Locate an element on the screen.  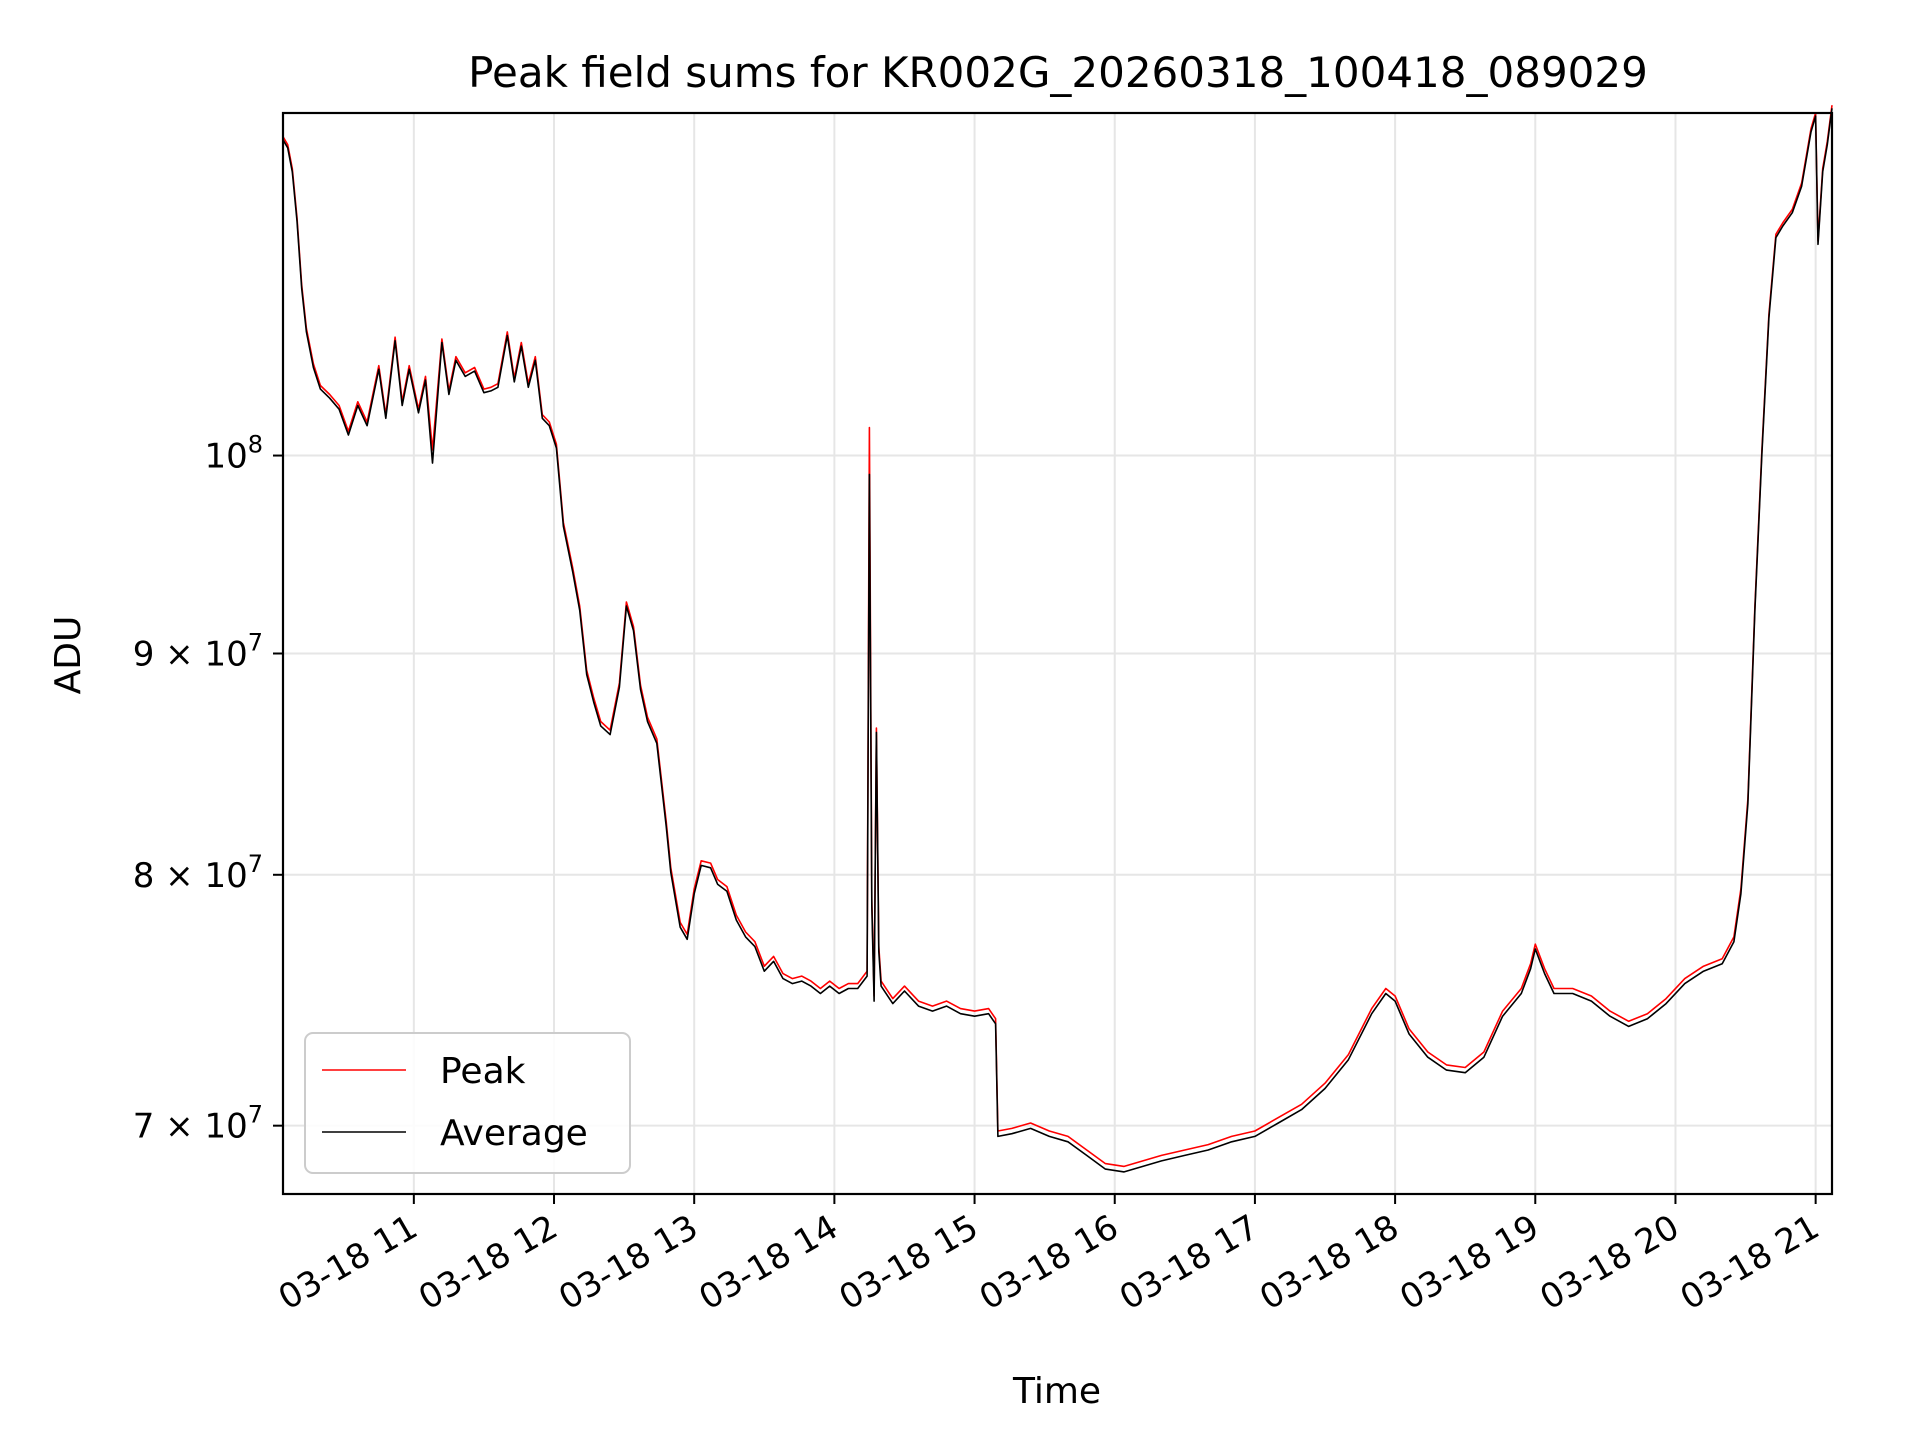
y-tick-label: 9 × 107 is located at coordinates (198, 652).